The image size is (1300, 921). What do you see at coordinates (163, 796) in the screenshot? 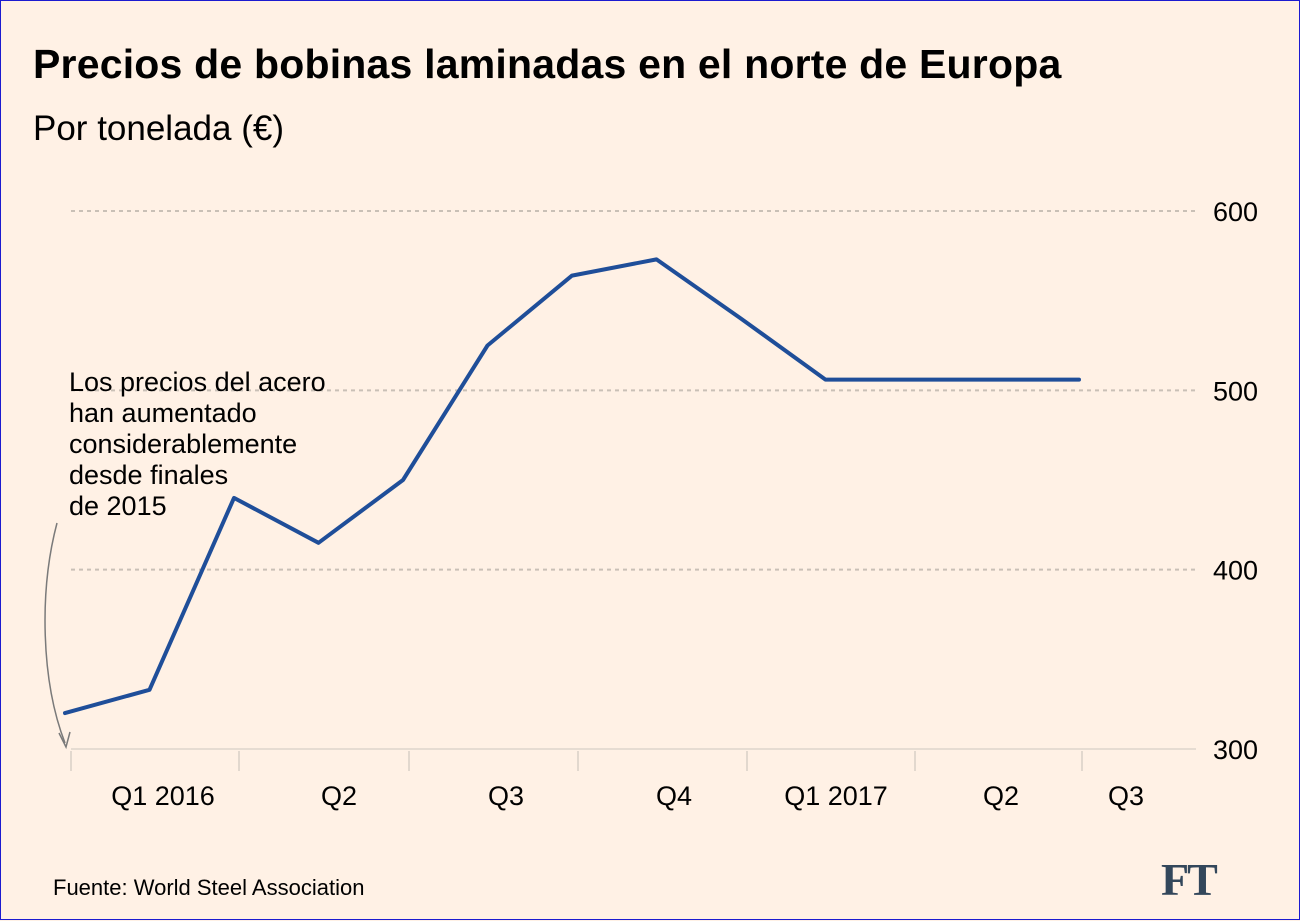
I see `x-tick-label: Q1 2016` at bounding box center [163, 796].